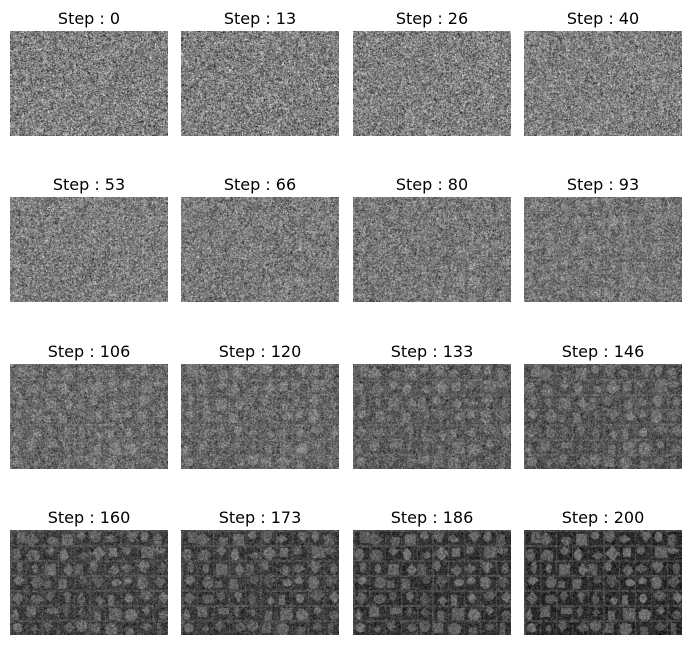 Image resolution: width=690 pixels, height=646 pixels. I want to click on panel-title: Step : 80, so click(432, 184).